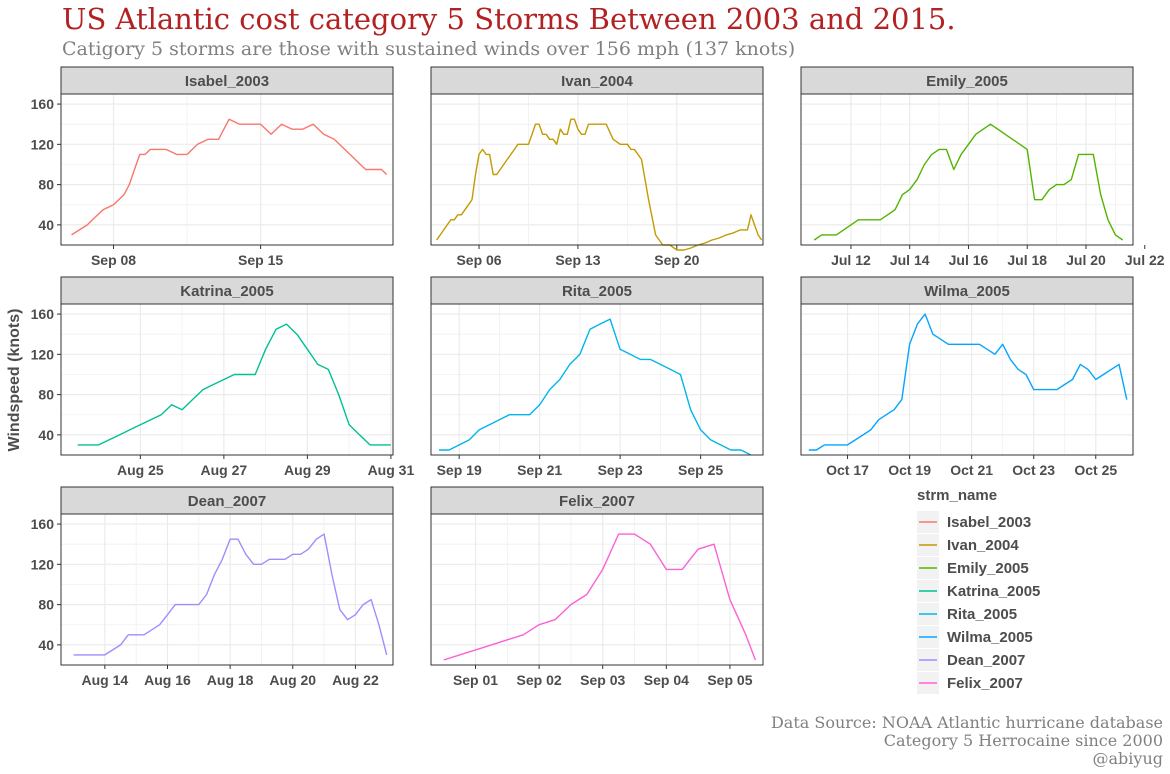  What do you see at coordinates (224, 470) in the screenshot?
I see `x-tick-label: Aug 27` at bounding box center [224, 470].